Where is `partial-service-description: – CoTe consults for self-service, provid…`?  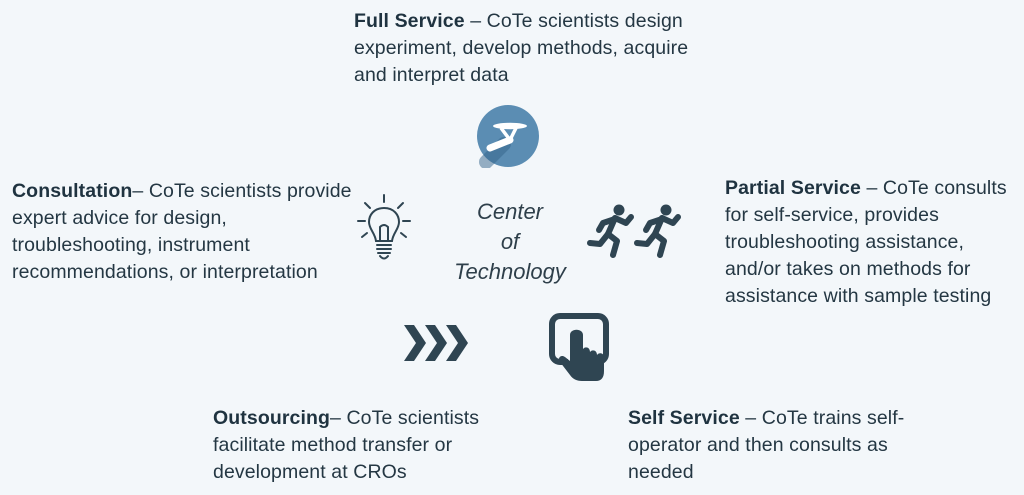
partial-service-description: – CoTe consults for self-service, provid… is located at coordinates (866, 242).